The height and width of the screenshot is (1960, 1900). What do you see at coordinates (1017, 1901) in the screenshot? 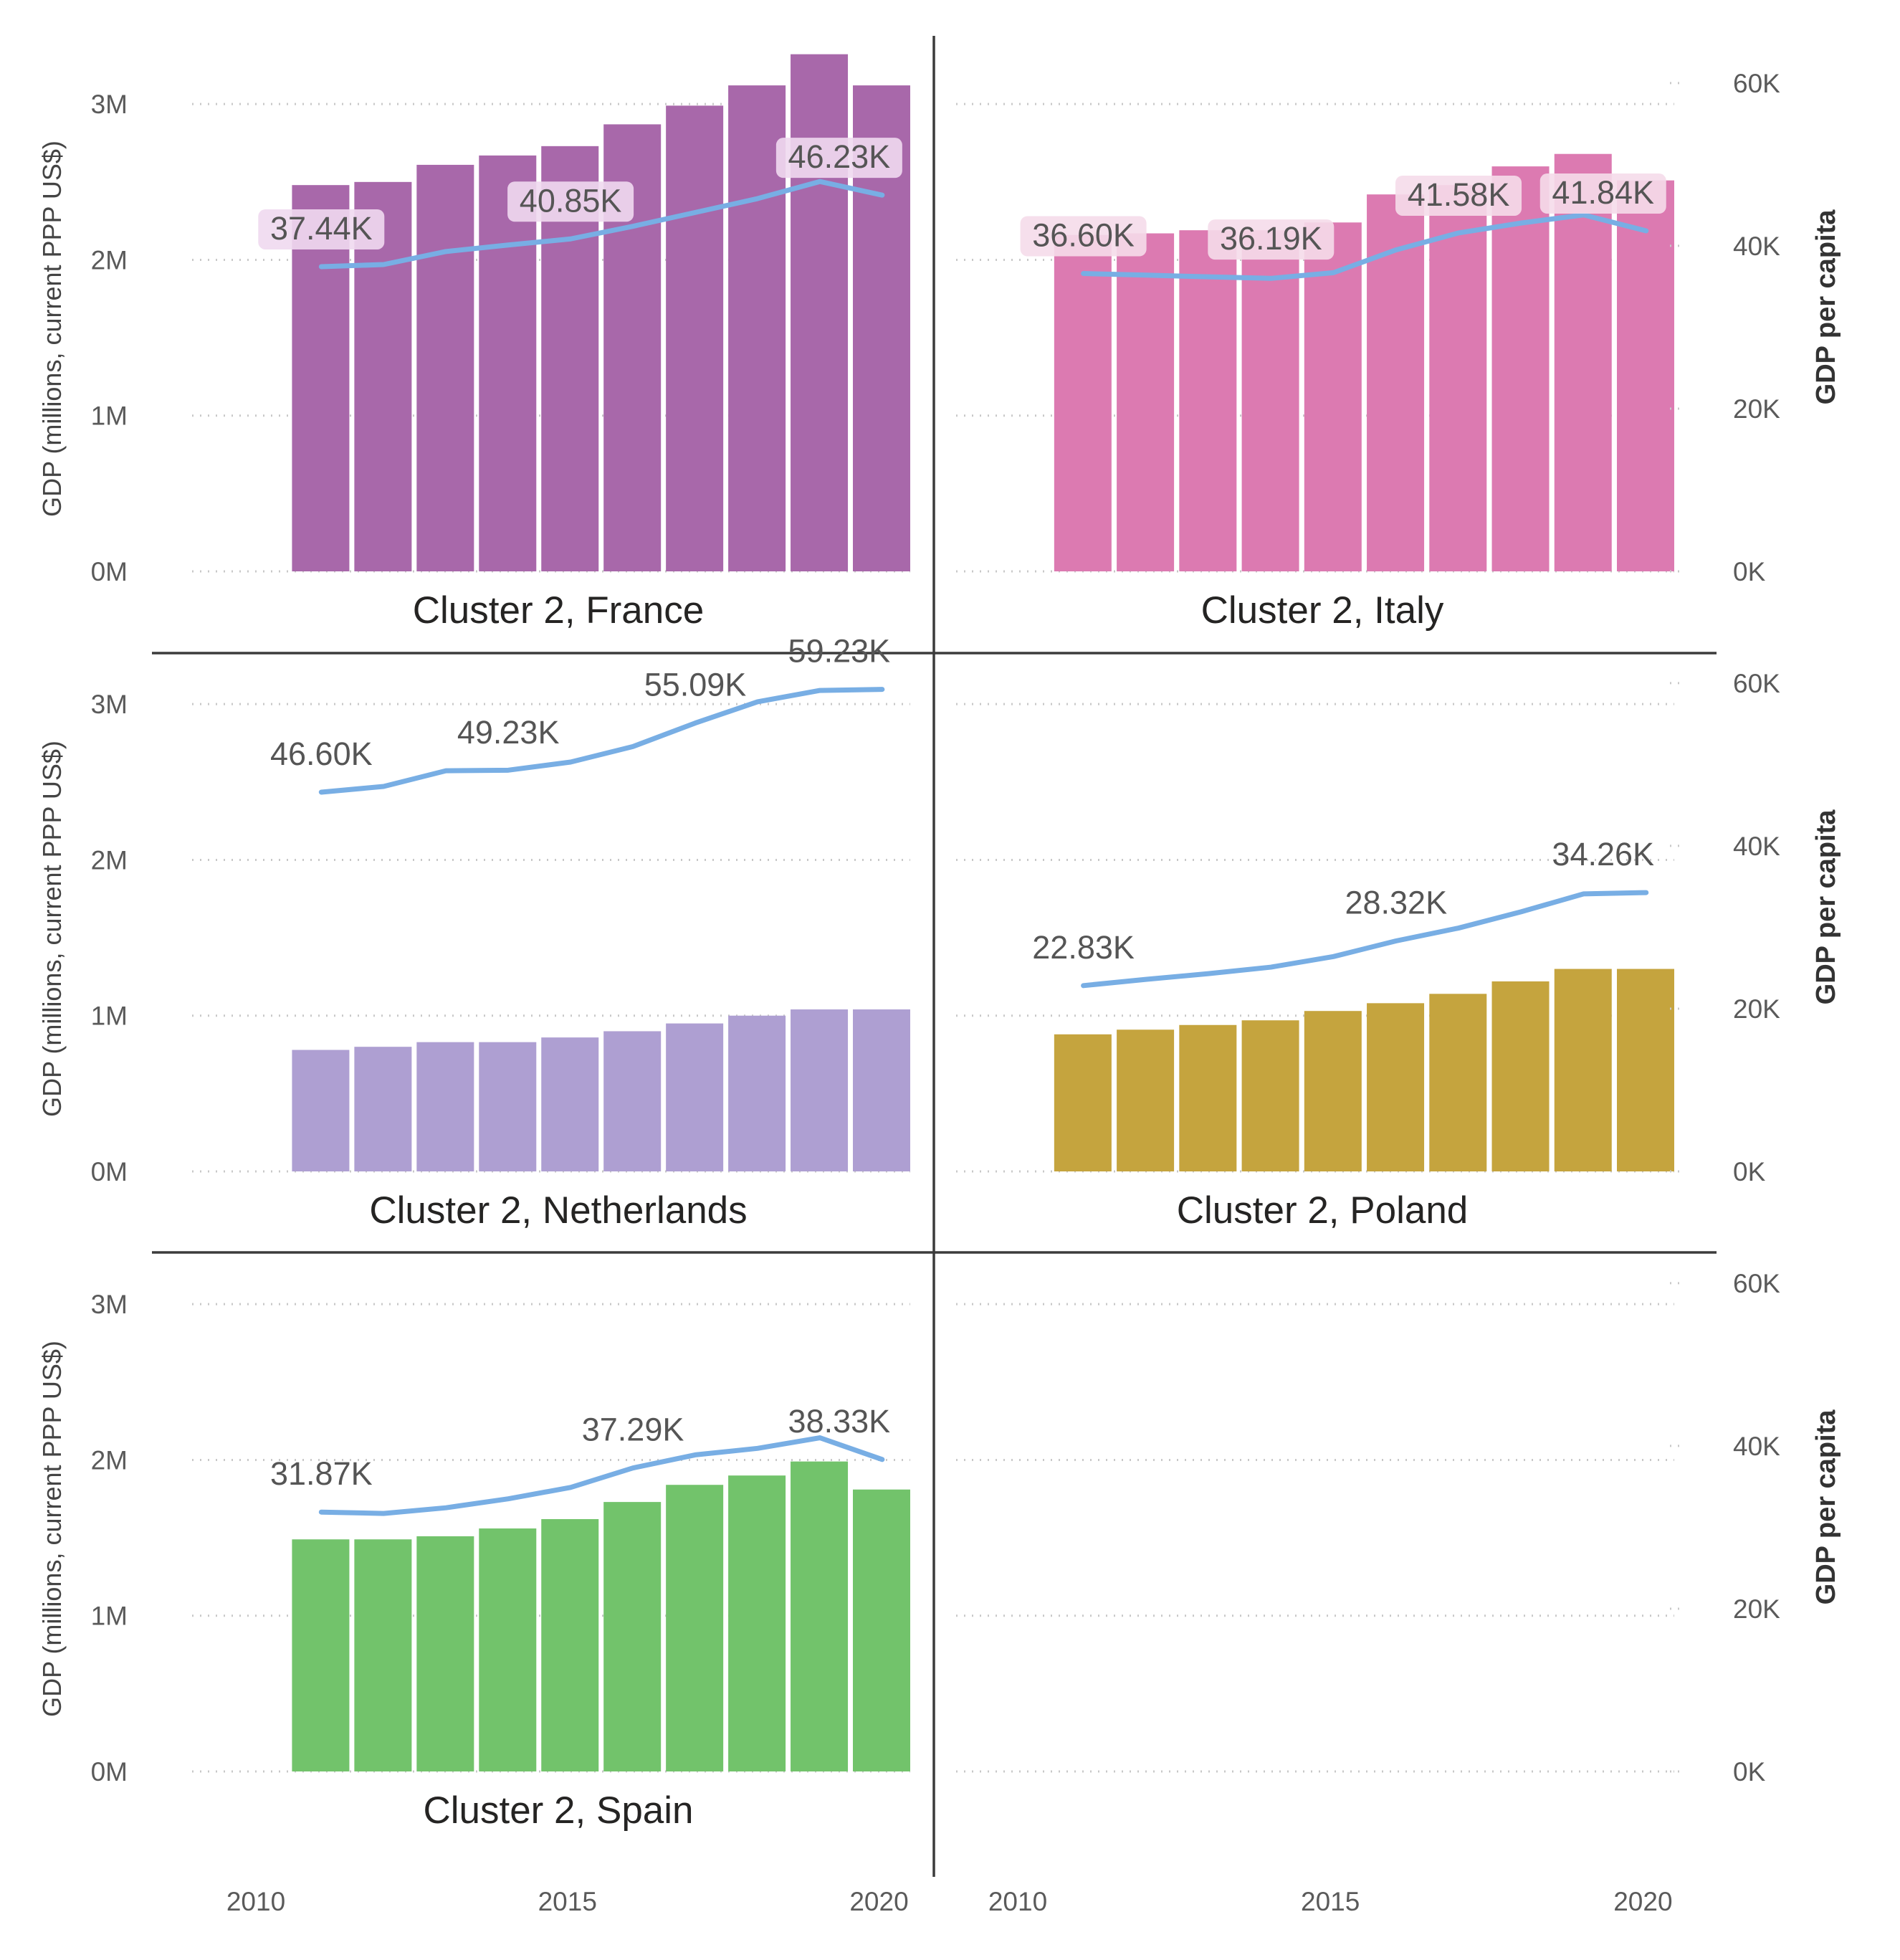
I see `x-tick-label: 2010` at bounding box center [1017, 1901].